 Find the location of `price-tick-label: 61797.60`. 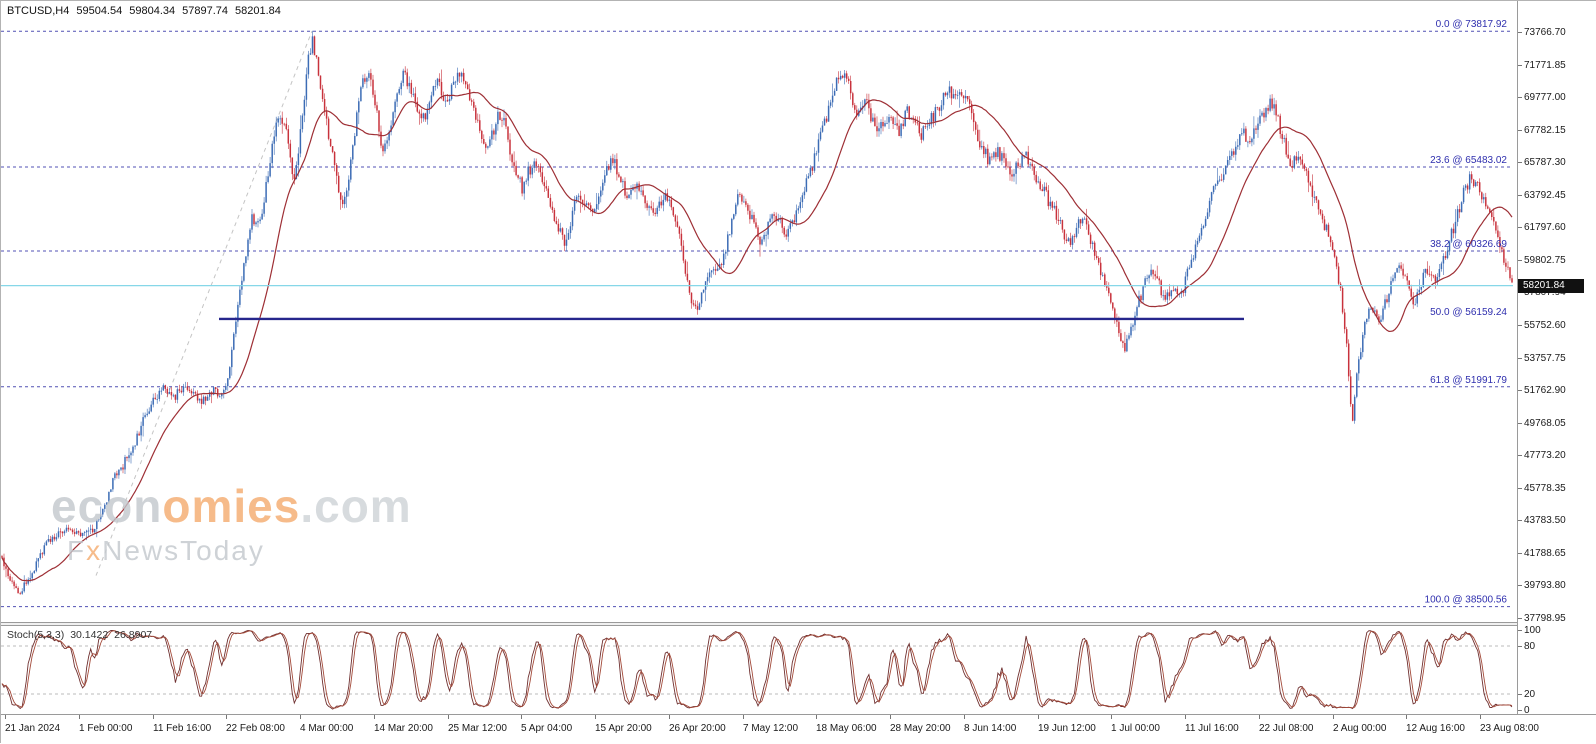

price-tick-label: 61797.60 is located at coordinates (1545, 227).